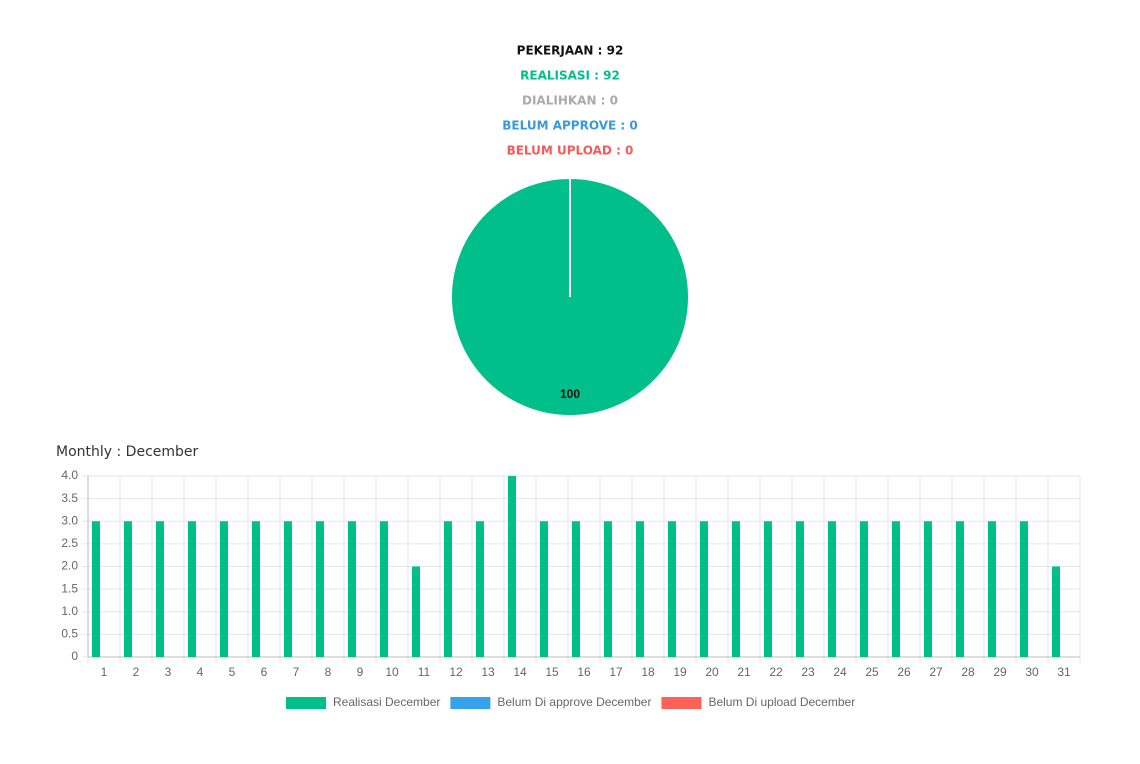  I want to click on x-tick-label: 10, so click(392, 672).